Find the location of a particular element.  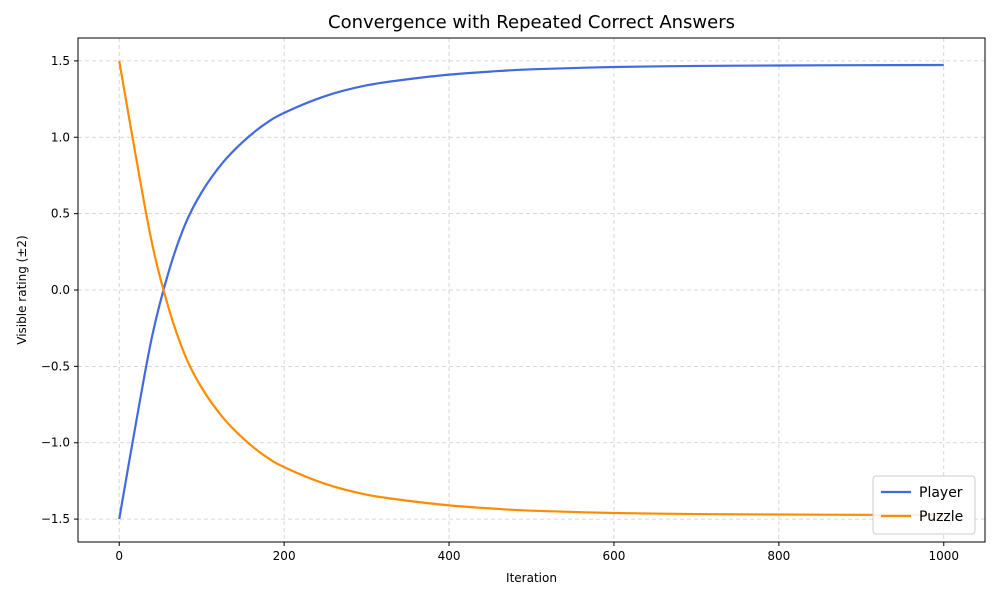

x-tick-label: 200 is located at coordinates (284, 556).